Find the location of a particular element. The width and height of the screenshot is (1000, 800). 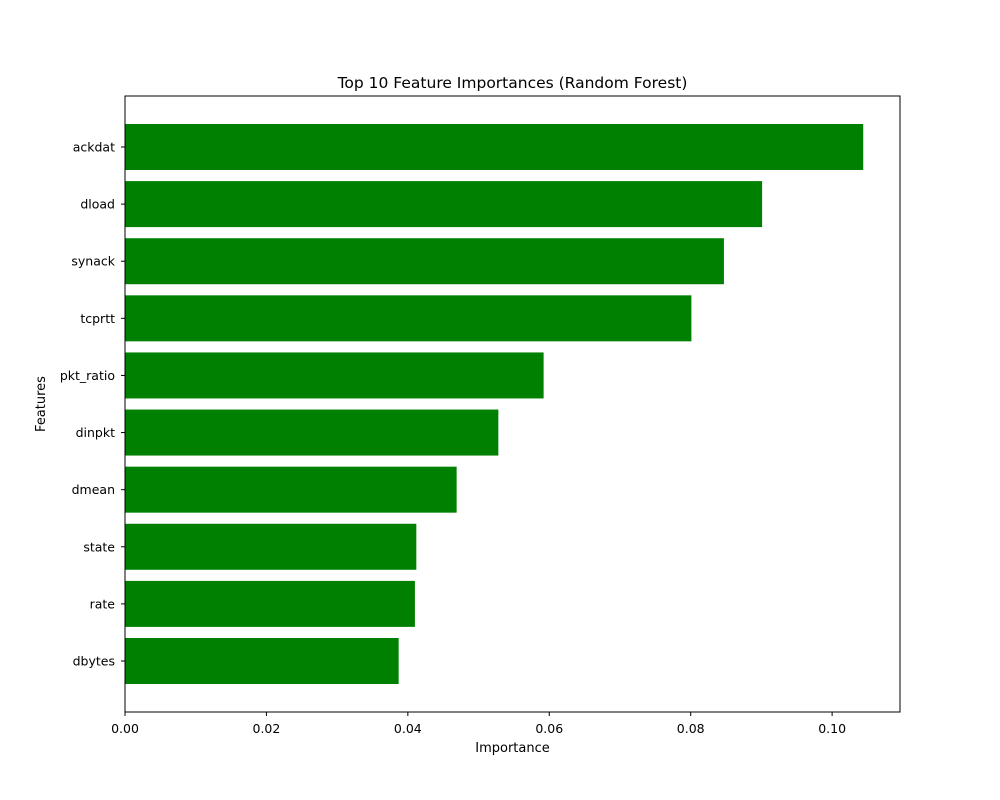

bar-ackdat is located at coordinates (494, 147).